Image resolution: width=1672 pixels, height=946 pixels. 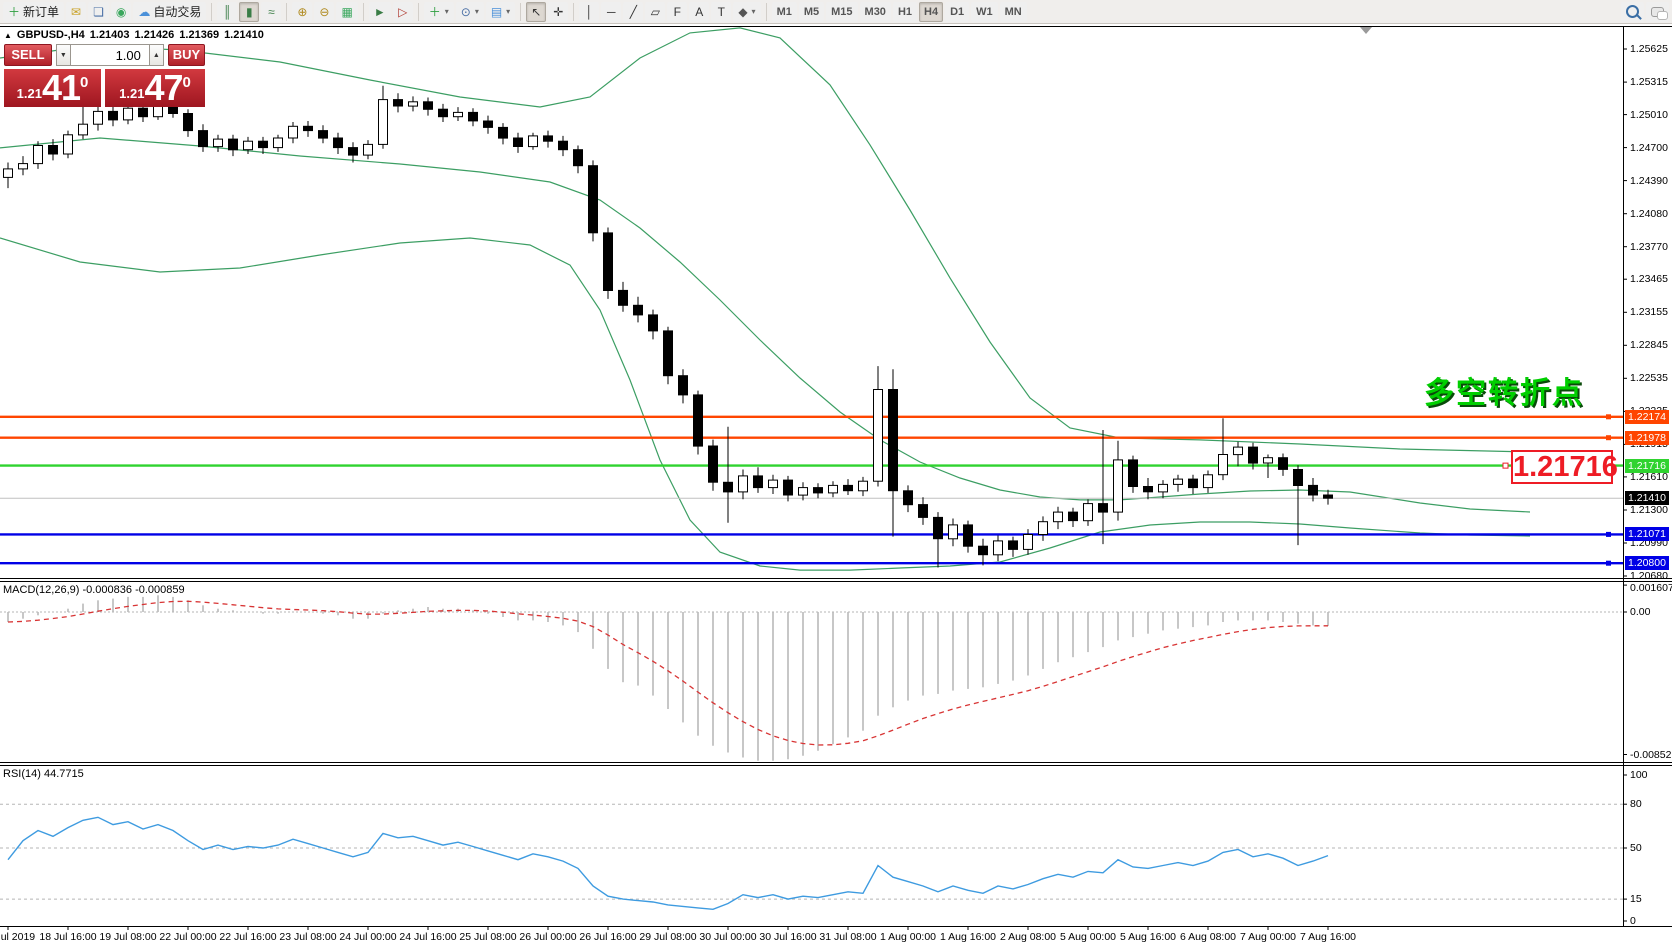 I want to click on time-axis-label: 30 Jul 00:00, so click(x=728, y=937).